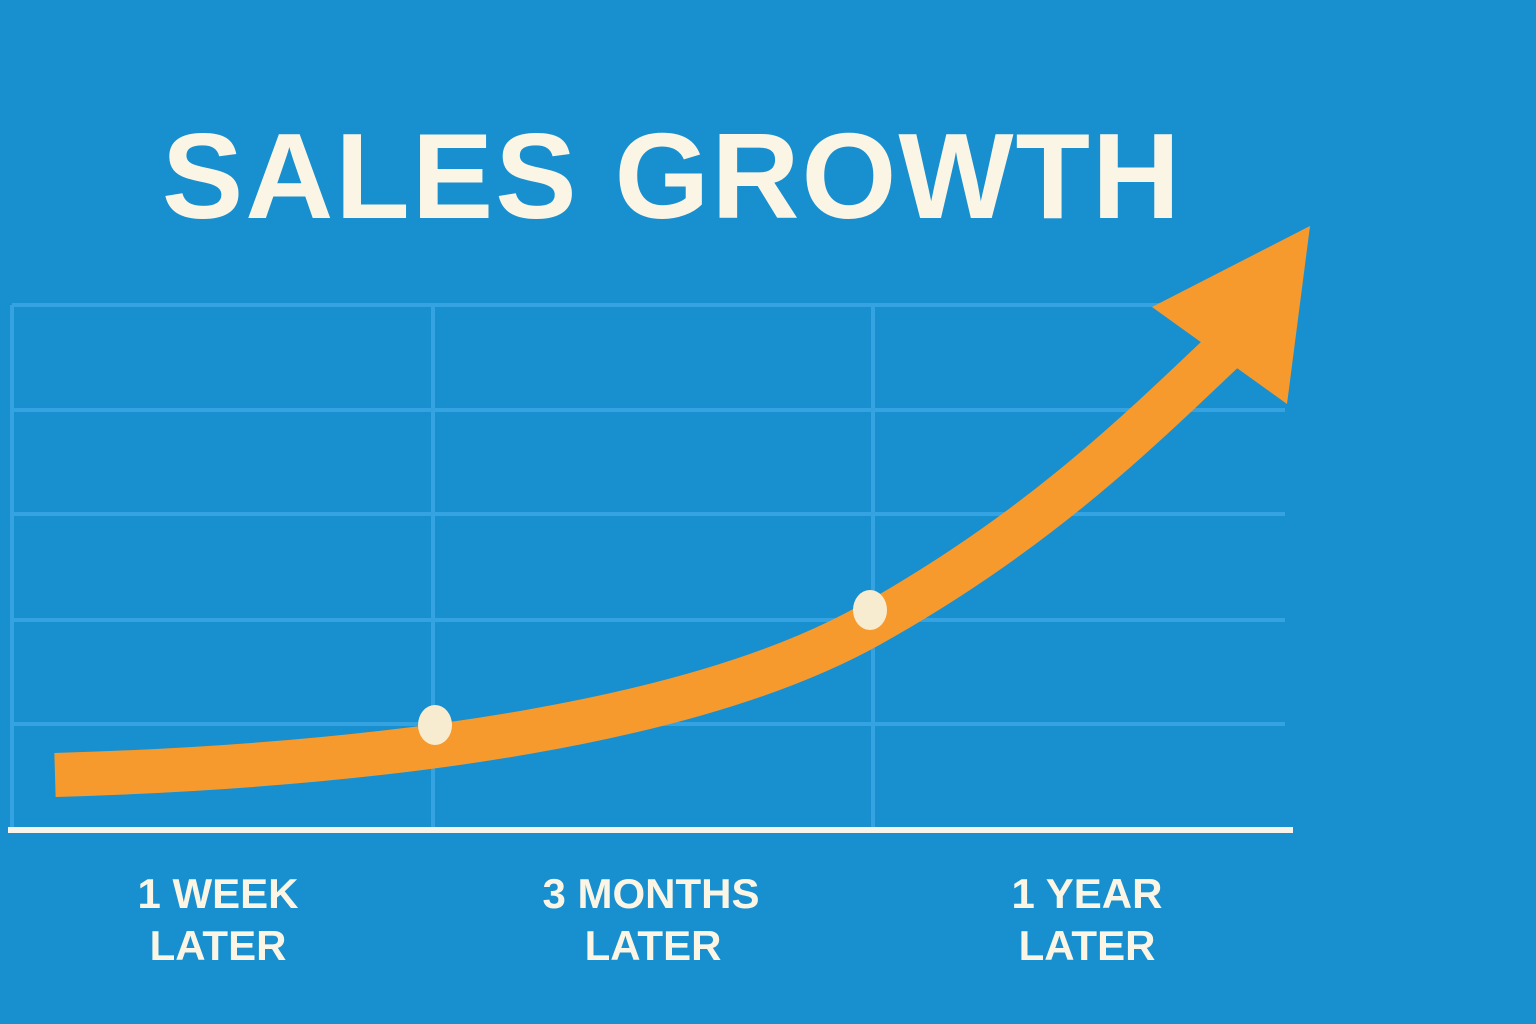 The image size is (1536, 1024). I want to click on x-label: 1 WEEK, so click(217, 893).